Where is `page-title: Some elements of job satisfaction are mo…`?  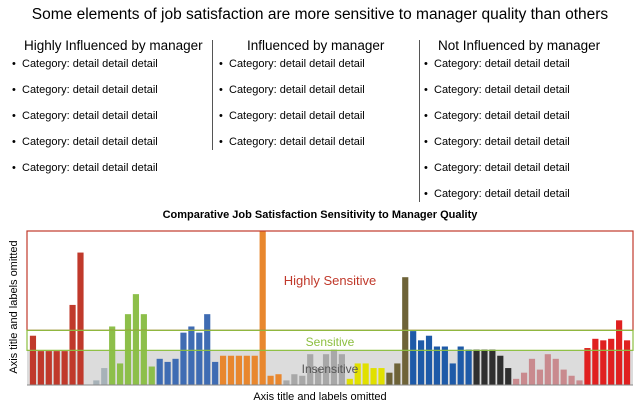
page-title: Some elements of job satisfaction are mo… is located at coordinates (320, 14).